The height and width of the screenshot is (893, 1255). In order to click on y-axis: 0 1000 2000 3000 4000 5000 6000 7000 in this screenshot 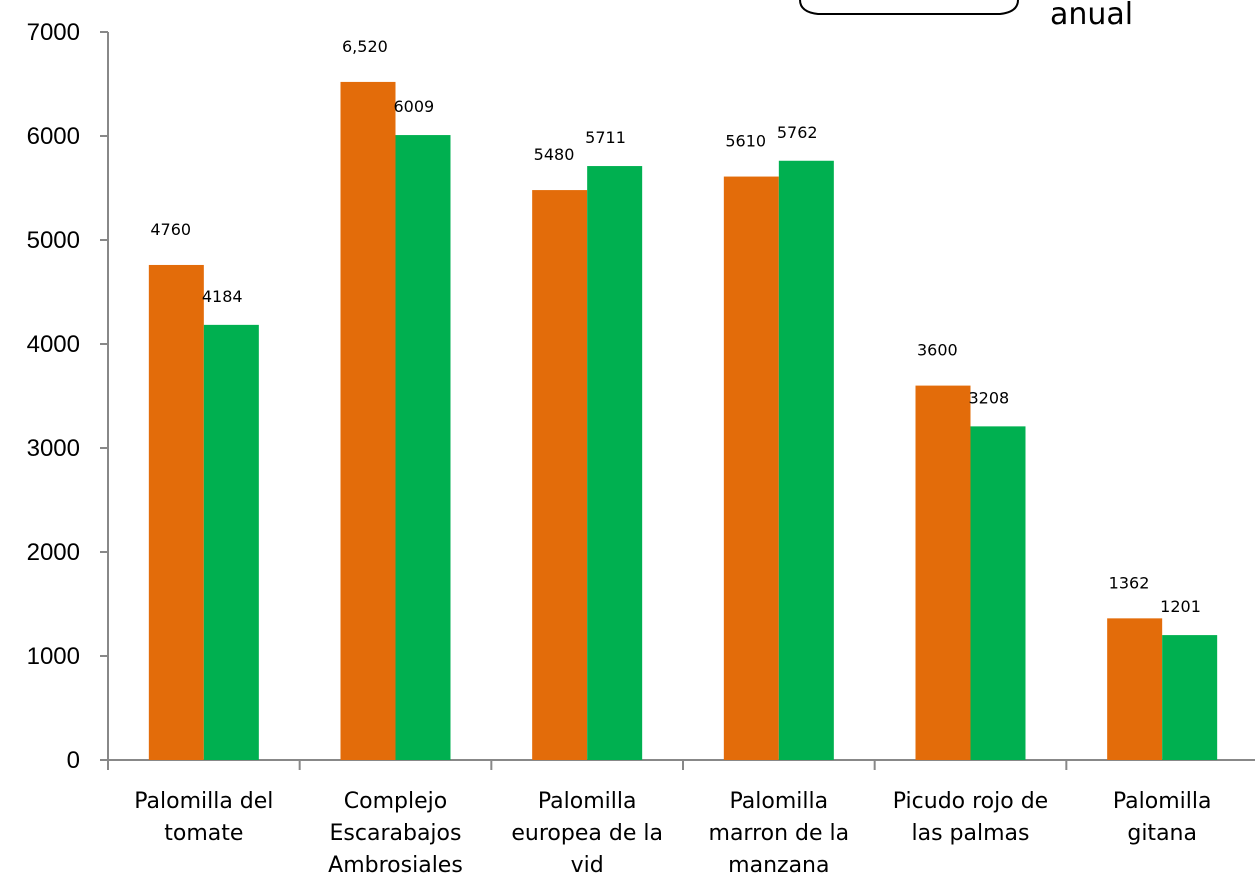, I will do `click(68, 396)`.